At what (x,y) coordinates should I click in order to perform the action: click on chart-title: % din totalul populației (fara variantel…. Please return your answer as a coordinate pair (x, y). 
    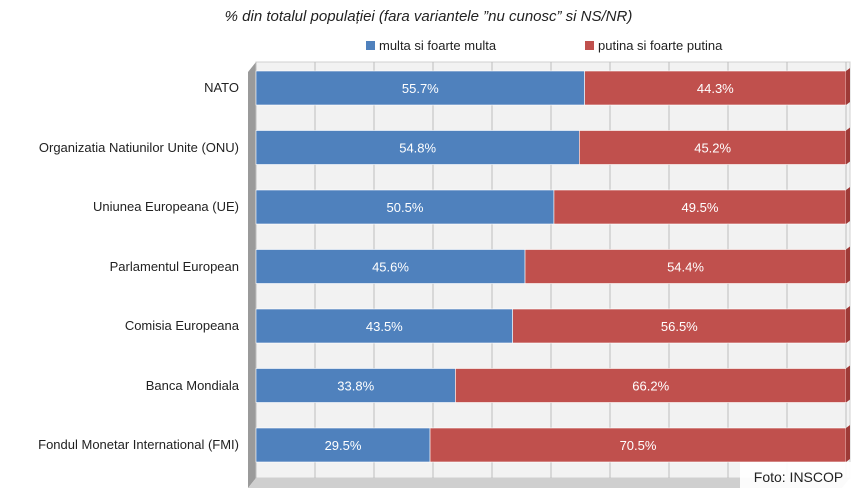
    Looking at the image, I should click on (428, 16).